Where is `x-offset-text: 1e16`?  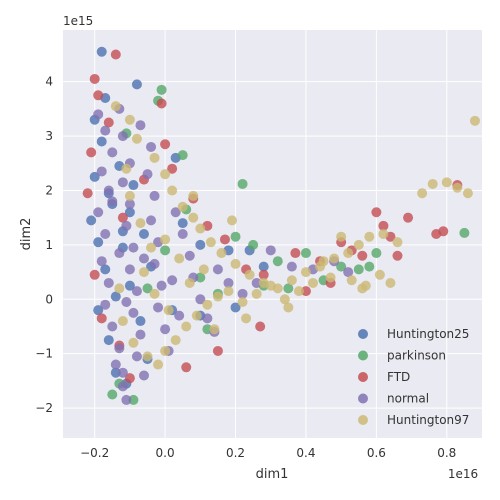 x-offset-text: 1e16 is located at coordinates (463, 474).